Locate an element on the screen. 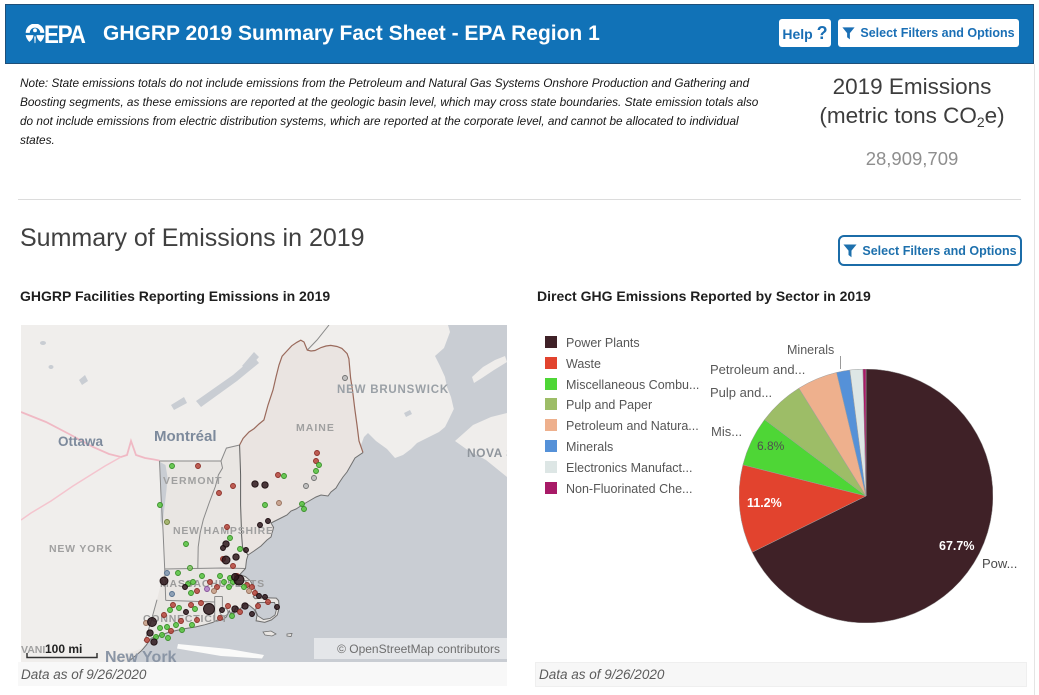 This screenshot has width=1039, height=695. svg-text: NOVA SCOTIA is located at coordinates (487, 453).